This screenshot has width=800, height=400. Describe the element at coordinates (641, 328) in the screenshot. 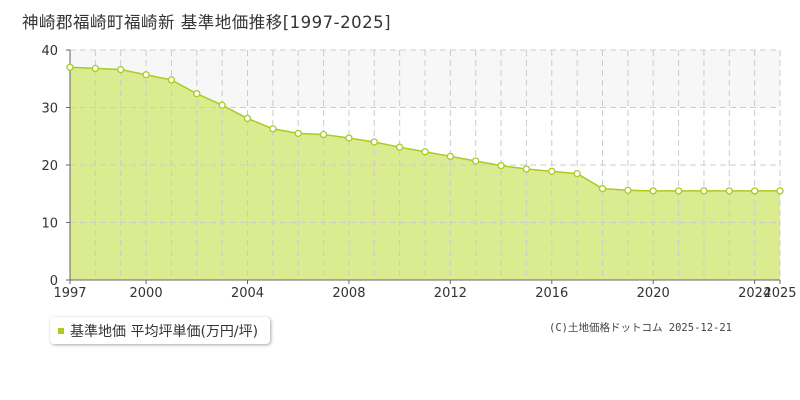

I see `copyright-text: (C)土地価格ドットコム 2025-12-21` at that location.